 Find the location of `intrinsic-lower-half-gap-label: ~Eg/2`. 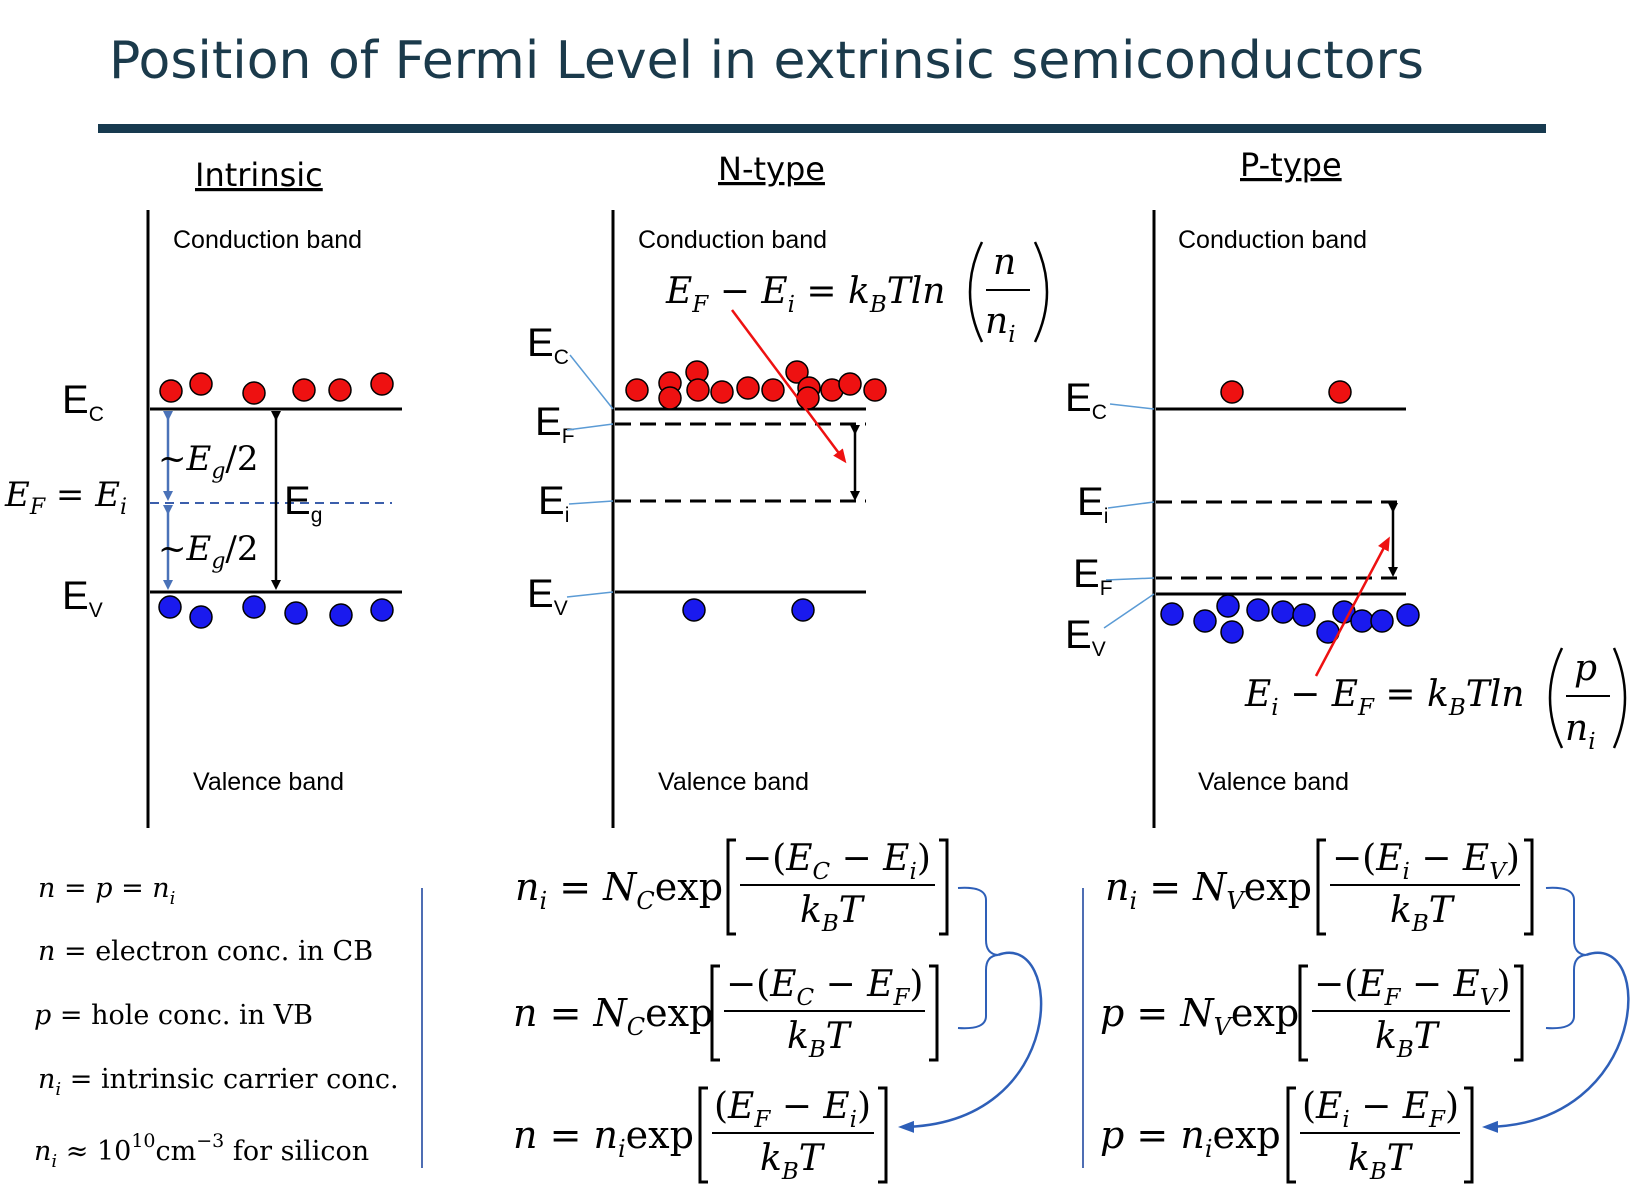

intrinsic-lower-half-gap-label: ~Eg/2 is located at coordinates (208, 551).